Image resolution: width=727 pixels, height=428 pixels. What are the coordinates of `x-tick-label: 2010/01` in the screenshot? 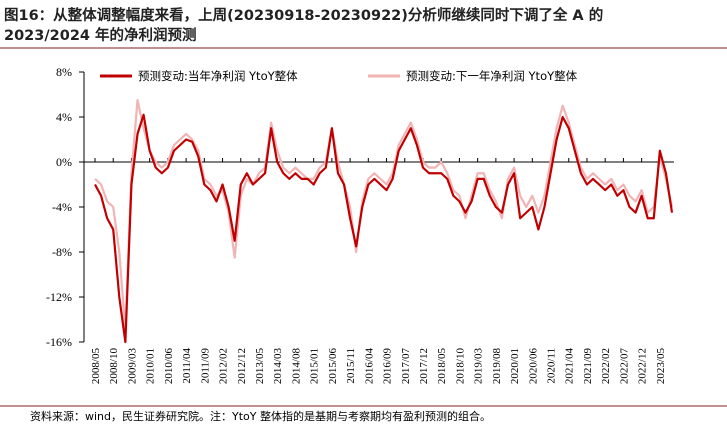 It's located at (151, 366).